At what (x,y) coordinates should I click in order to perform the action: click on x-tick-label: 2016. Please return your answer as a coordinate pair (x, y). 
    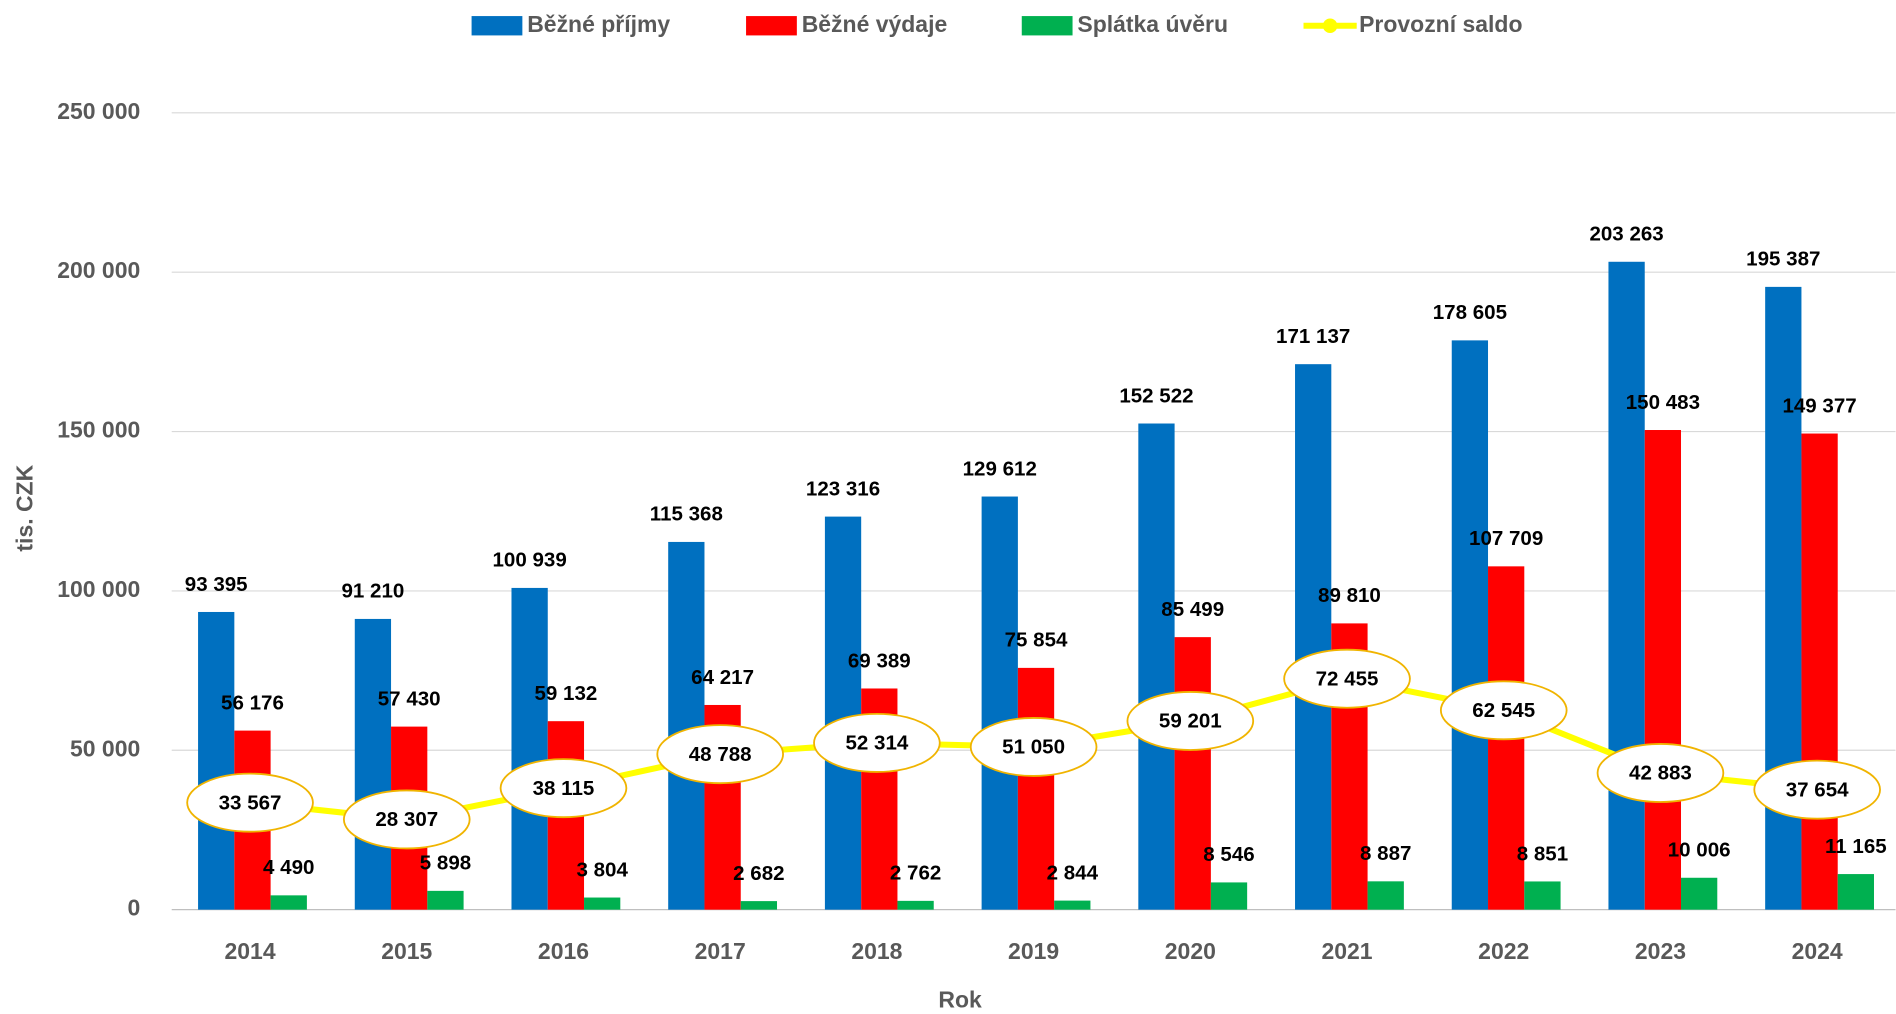
    Looking at the image, I should click on (563, 951).